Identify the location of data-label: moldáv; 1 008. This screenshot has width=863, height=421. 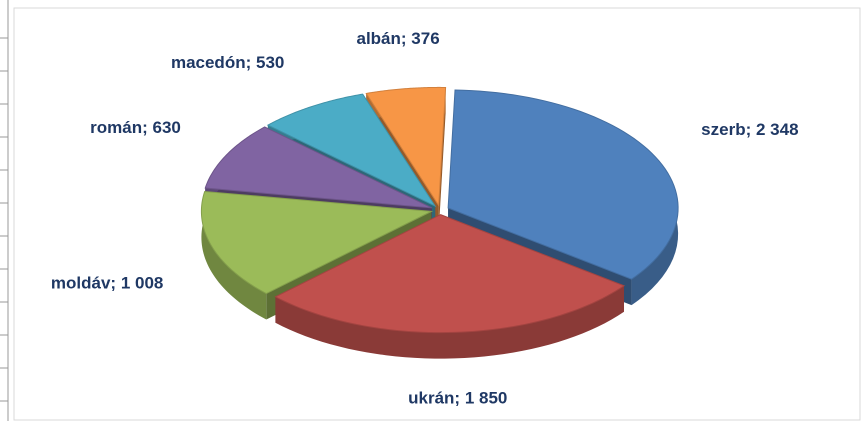
(107, 283).